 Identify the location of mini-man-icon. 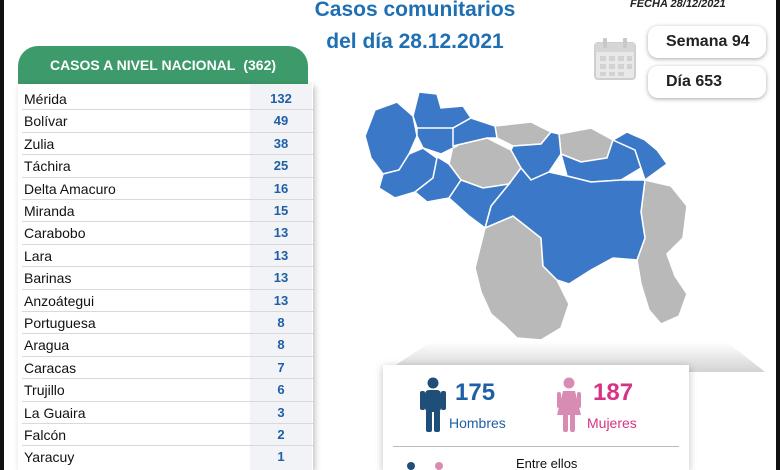
(411, 466).